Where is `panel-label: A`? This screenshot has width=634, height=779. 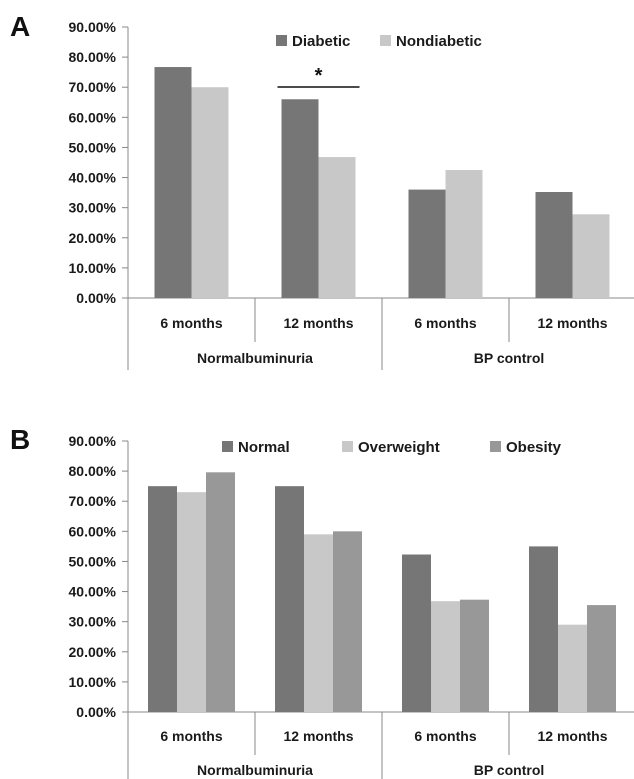
panel-label: A is located at coordinates (20, 26).